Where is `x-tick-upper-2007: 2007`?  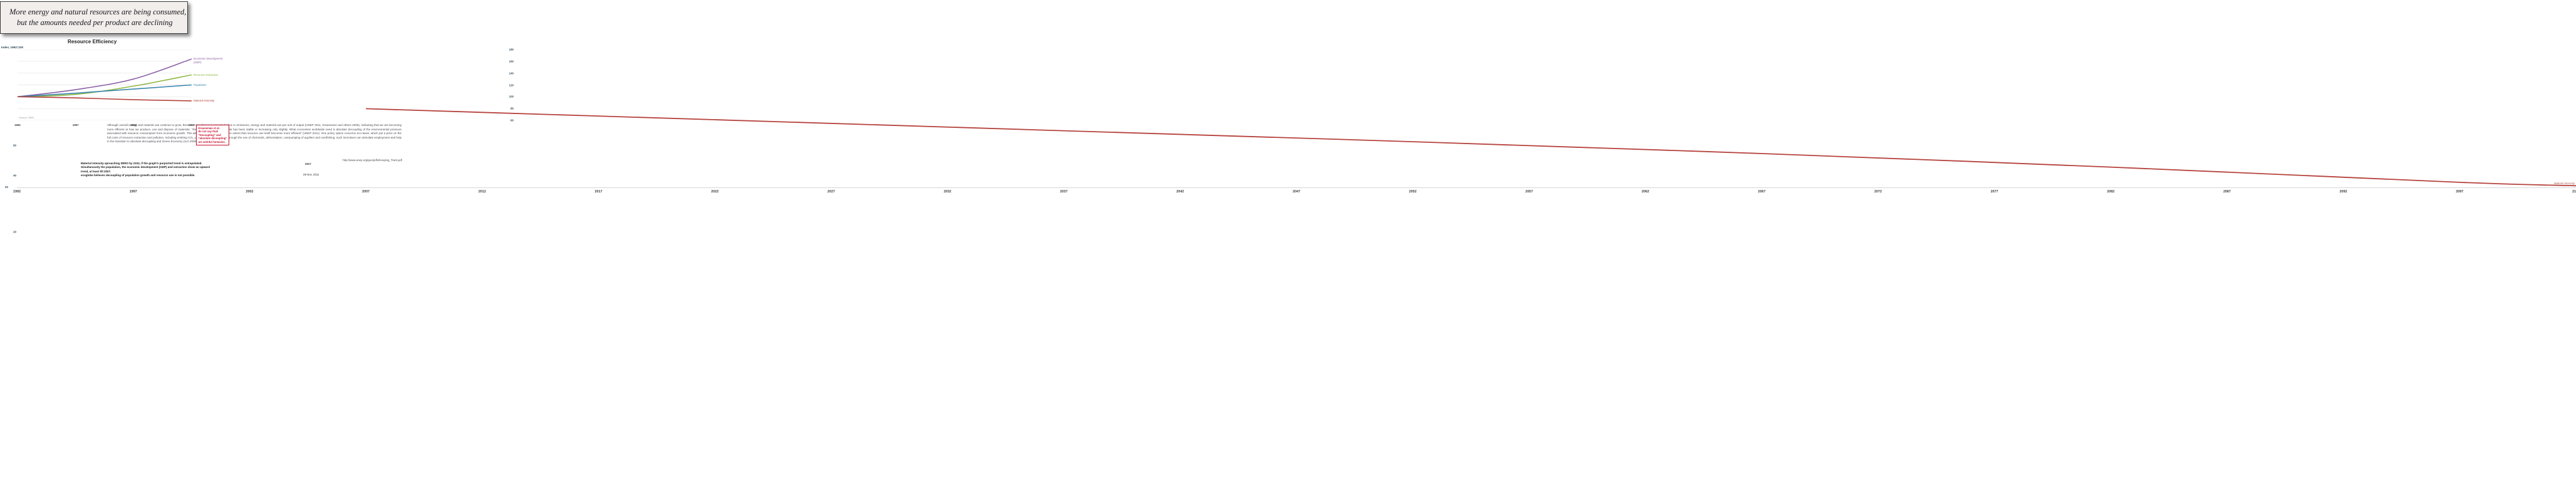 x-tick-upper-2007: 2007 is located at coordinates (192, 125).